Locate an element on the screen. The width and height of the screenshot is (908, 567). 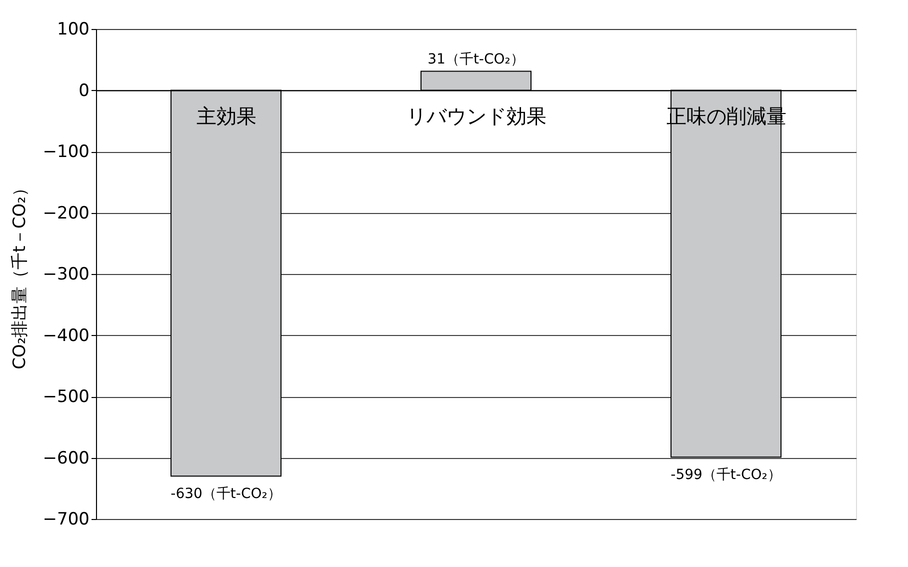
y-tick-label: −700 is located at coordinates (66, 520).